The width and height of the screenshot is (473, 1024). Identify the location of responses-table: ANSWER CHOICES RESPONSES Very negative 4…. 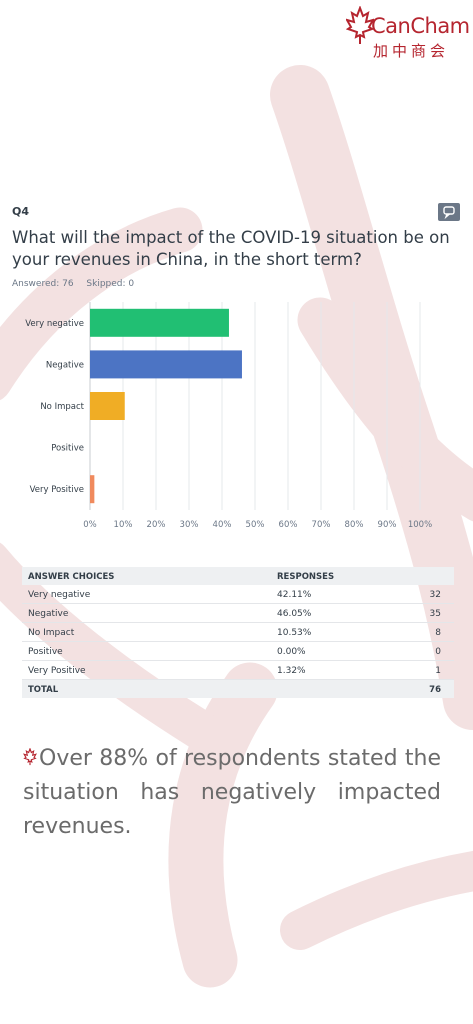
(238, 632).